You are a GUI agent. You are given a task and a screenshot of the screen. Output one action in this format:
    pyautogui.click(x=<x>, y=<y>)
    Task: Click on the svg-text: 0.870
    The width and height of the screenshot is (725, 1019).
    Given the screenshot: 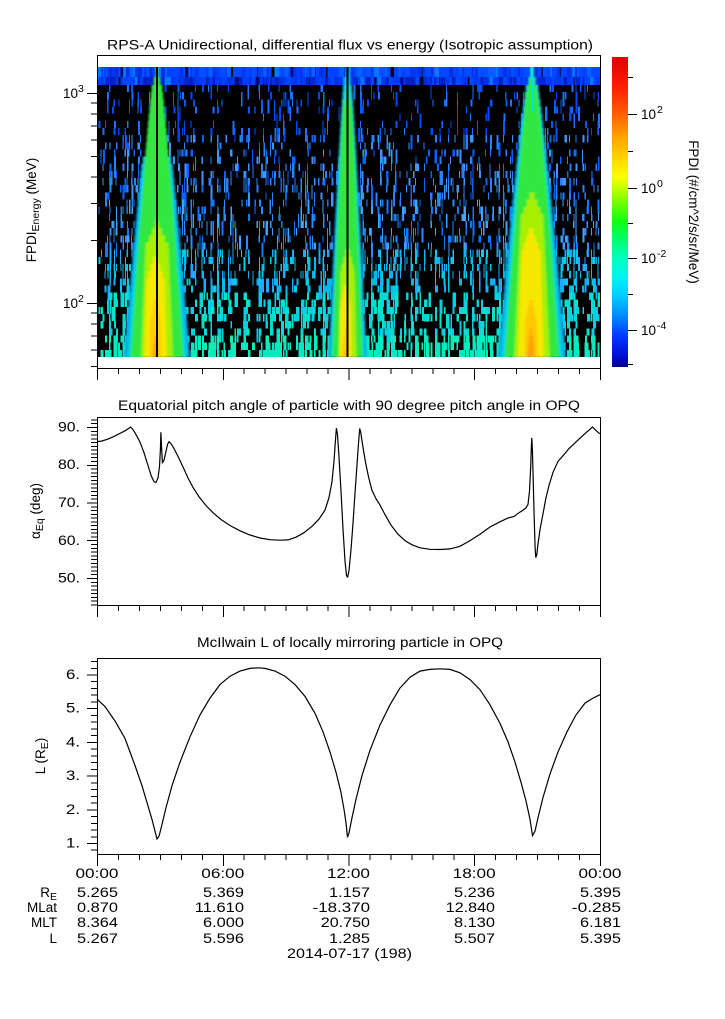 What is the action you would take?
    pyautogui.click(x=97, y=907)
    